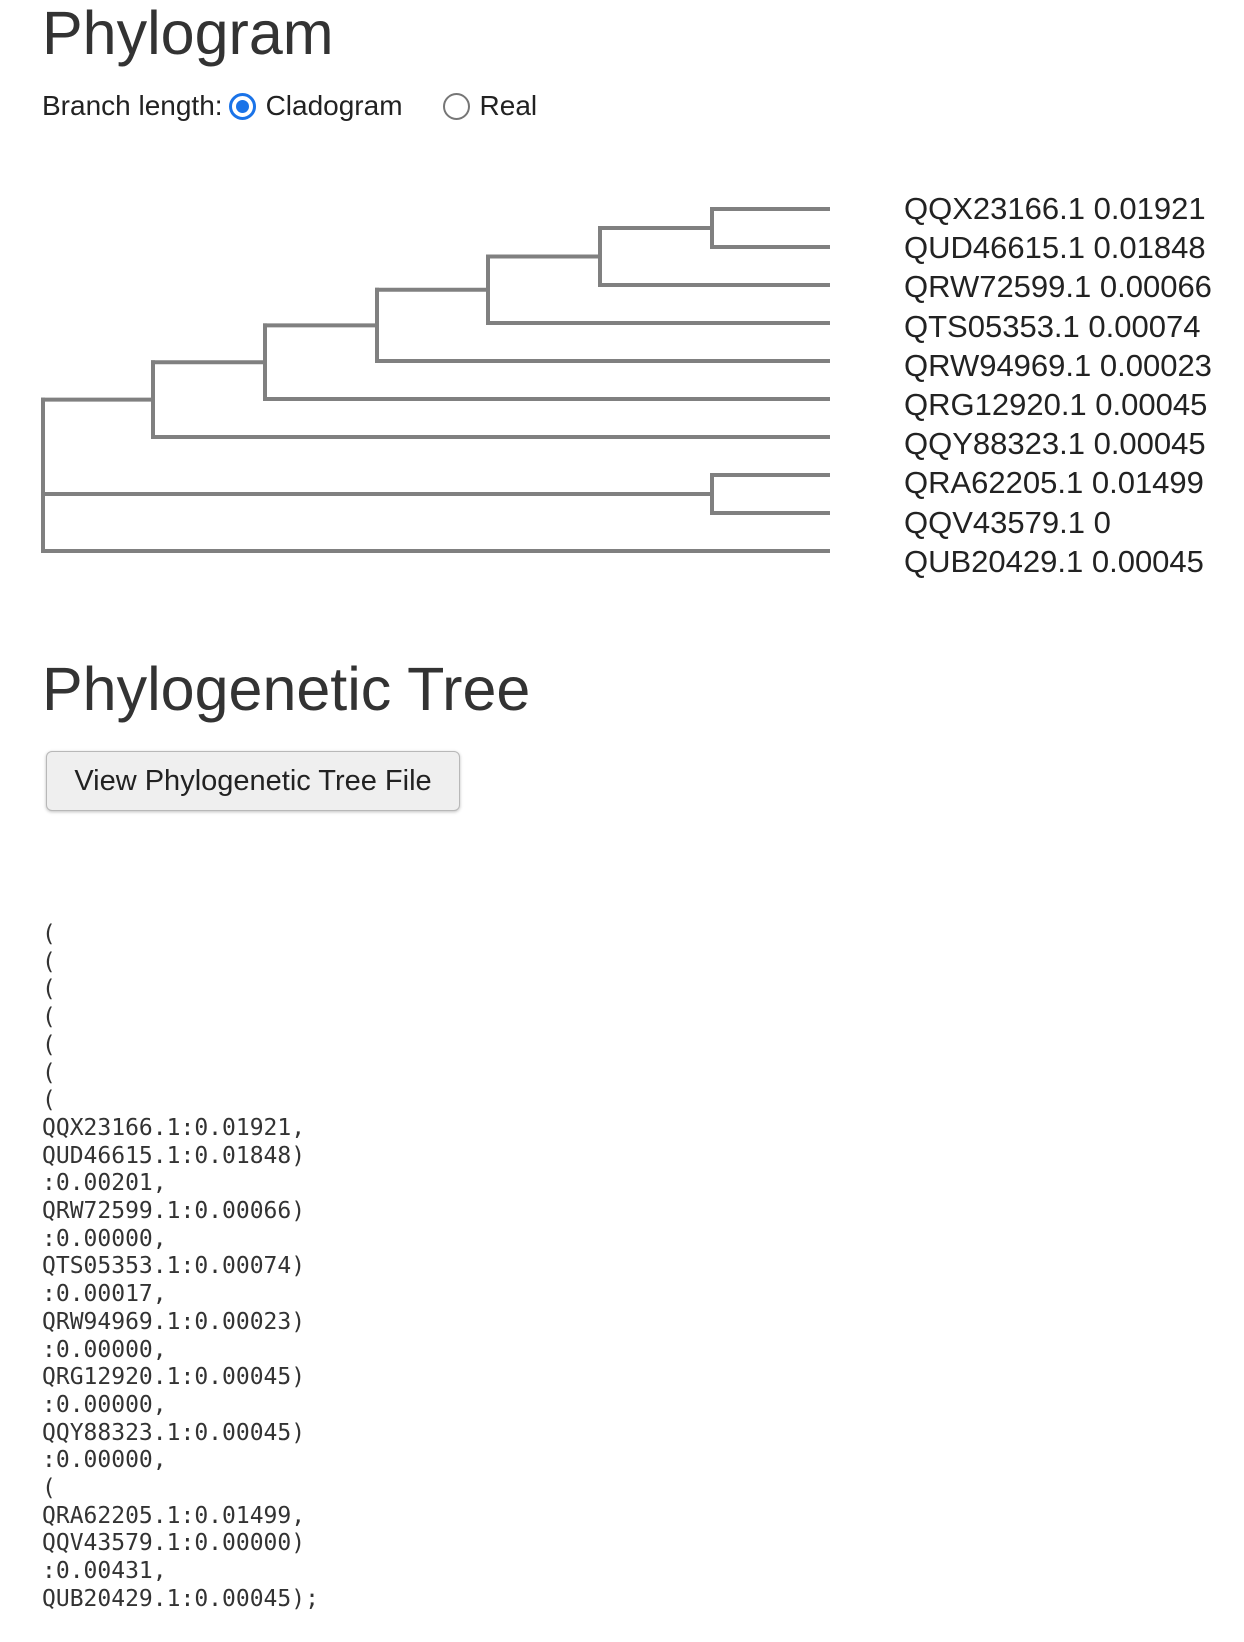  Describe the element at coordinates (435, 380) in the screenshot. I see `phylogram-tree` at that location.